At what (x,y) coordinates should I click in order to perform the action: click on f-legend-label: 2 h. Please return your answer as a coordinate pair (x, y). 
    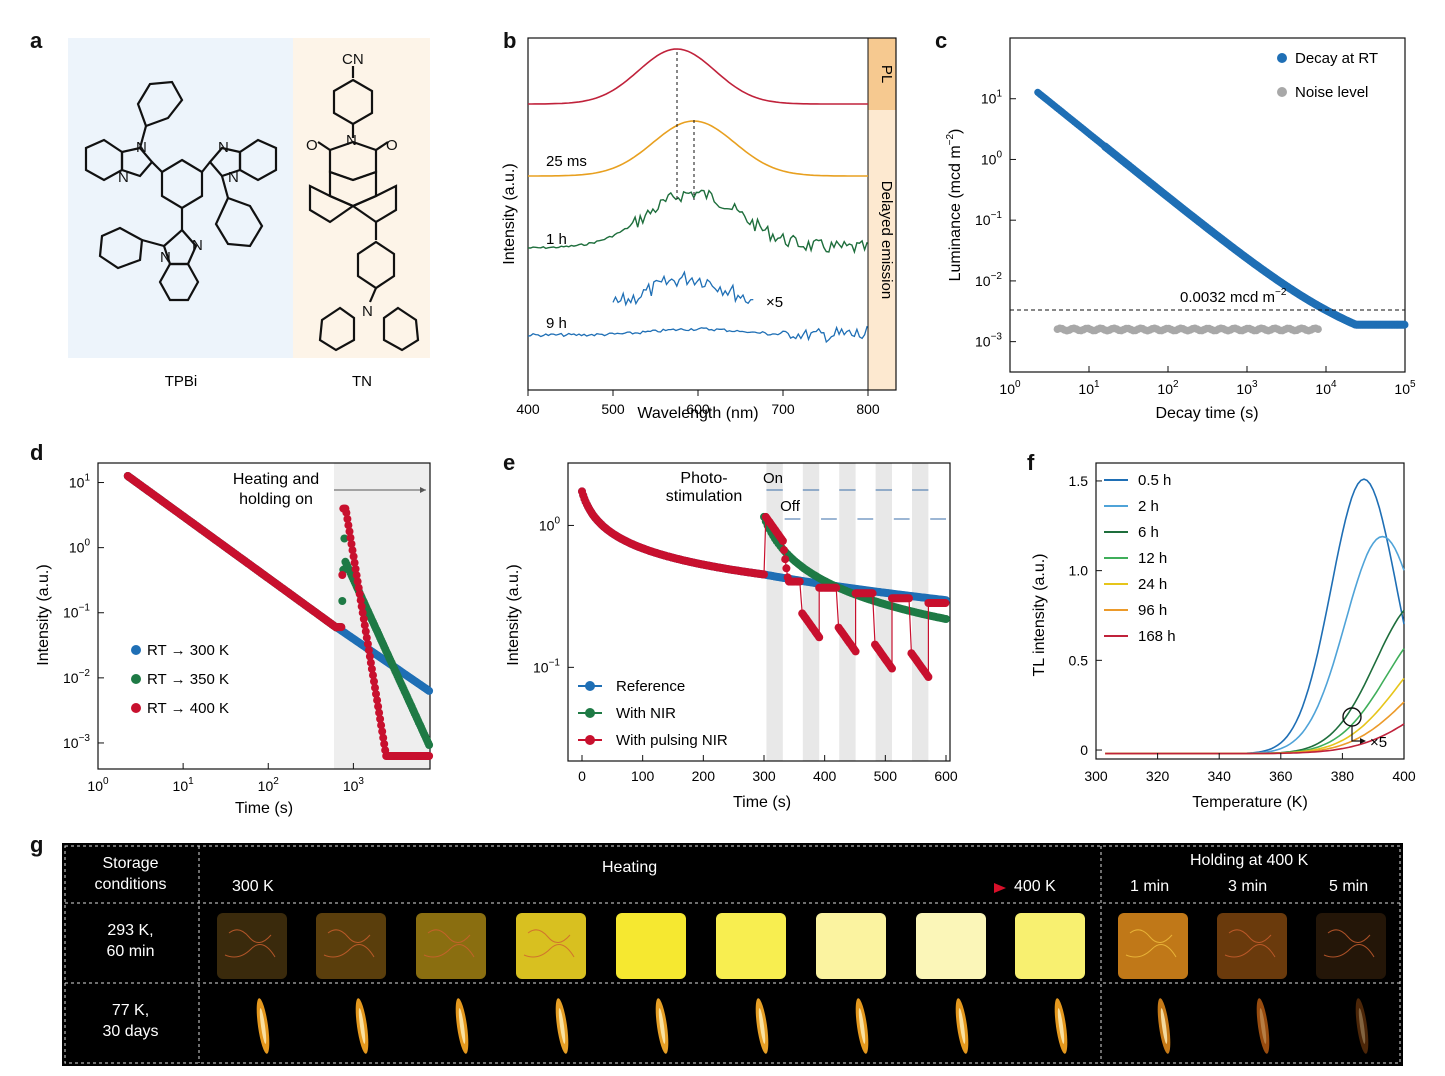
    Looking at the image, I should click on (1148, 506).